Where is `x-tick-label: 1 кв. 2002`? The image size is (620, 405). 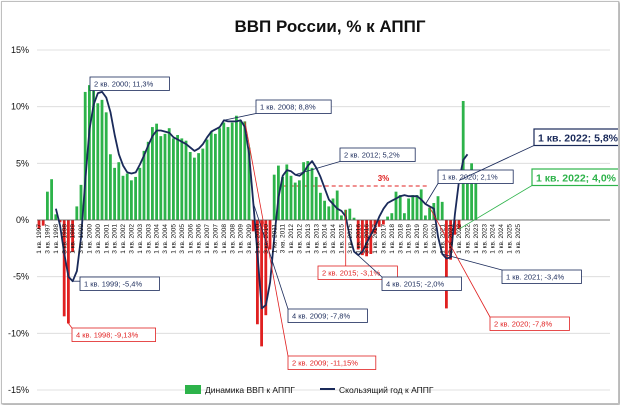
x-tick-label: 1 кв. 2002 is located at coordinates (123, 239).